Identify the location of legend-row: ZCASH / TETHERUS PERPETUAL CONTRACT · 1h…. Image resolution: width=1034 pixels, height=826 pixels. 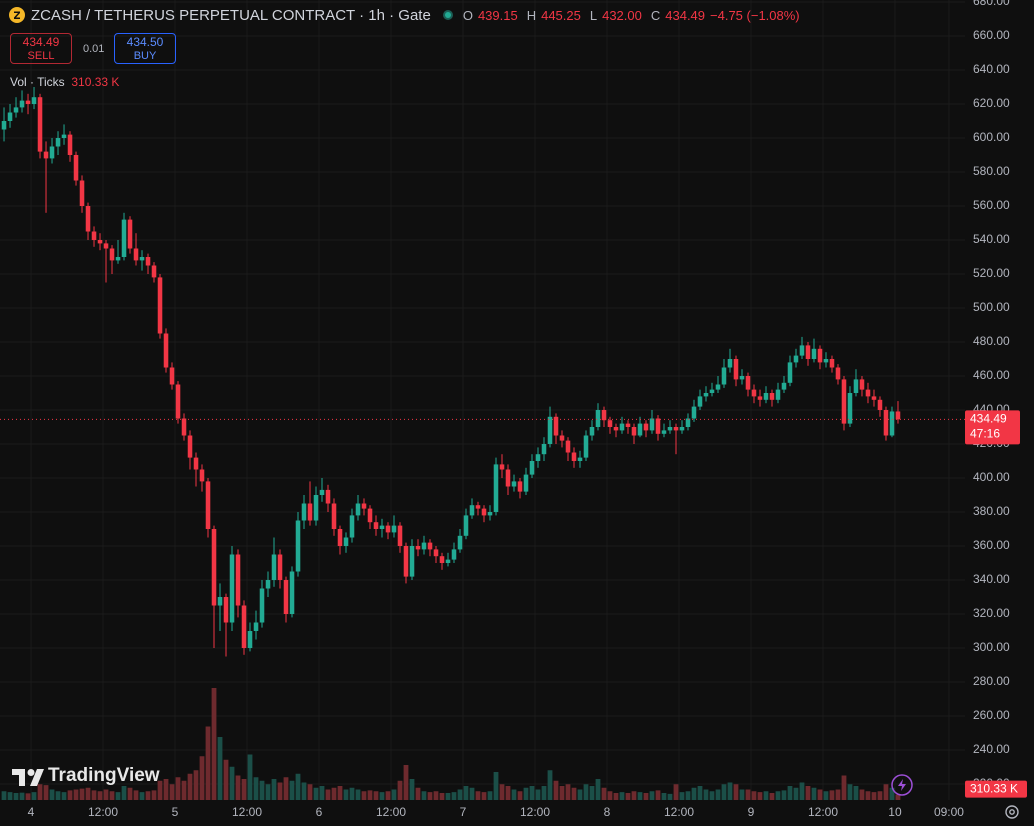
(404, 15).